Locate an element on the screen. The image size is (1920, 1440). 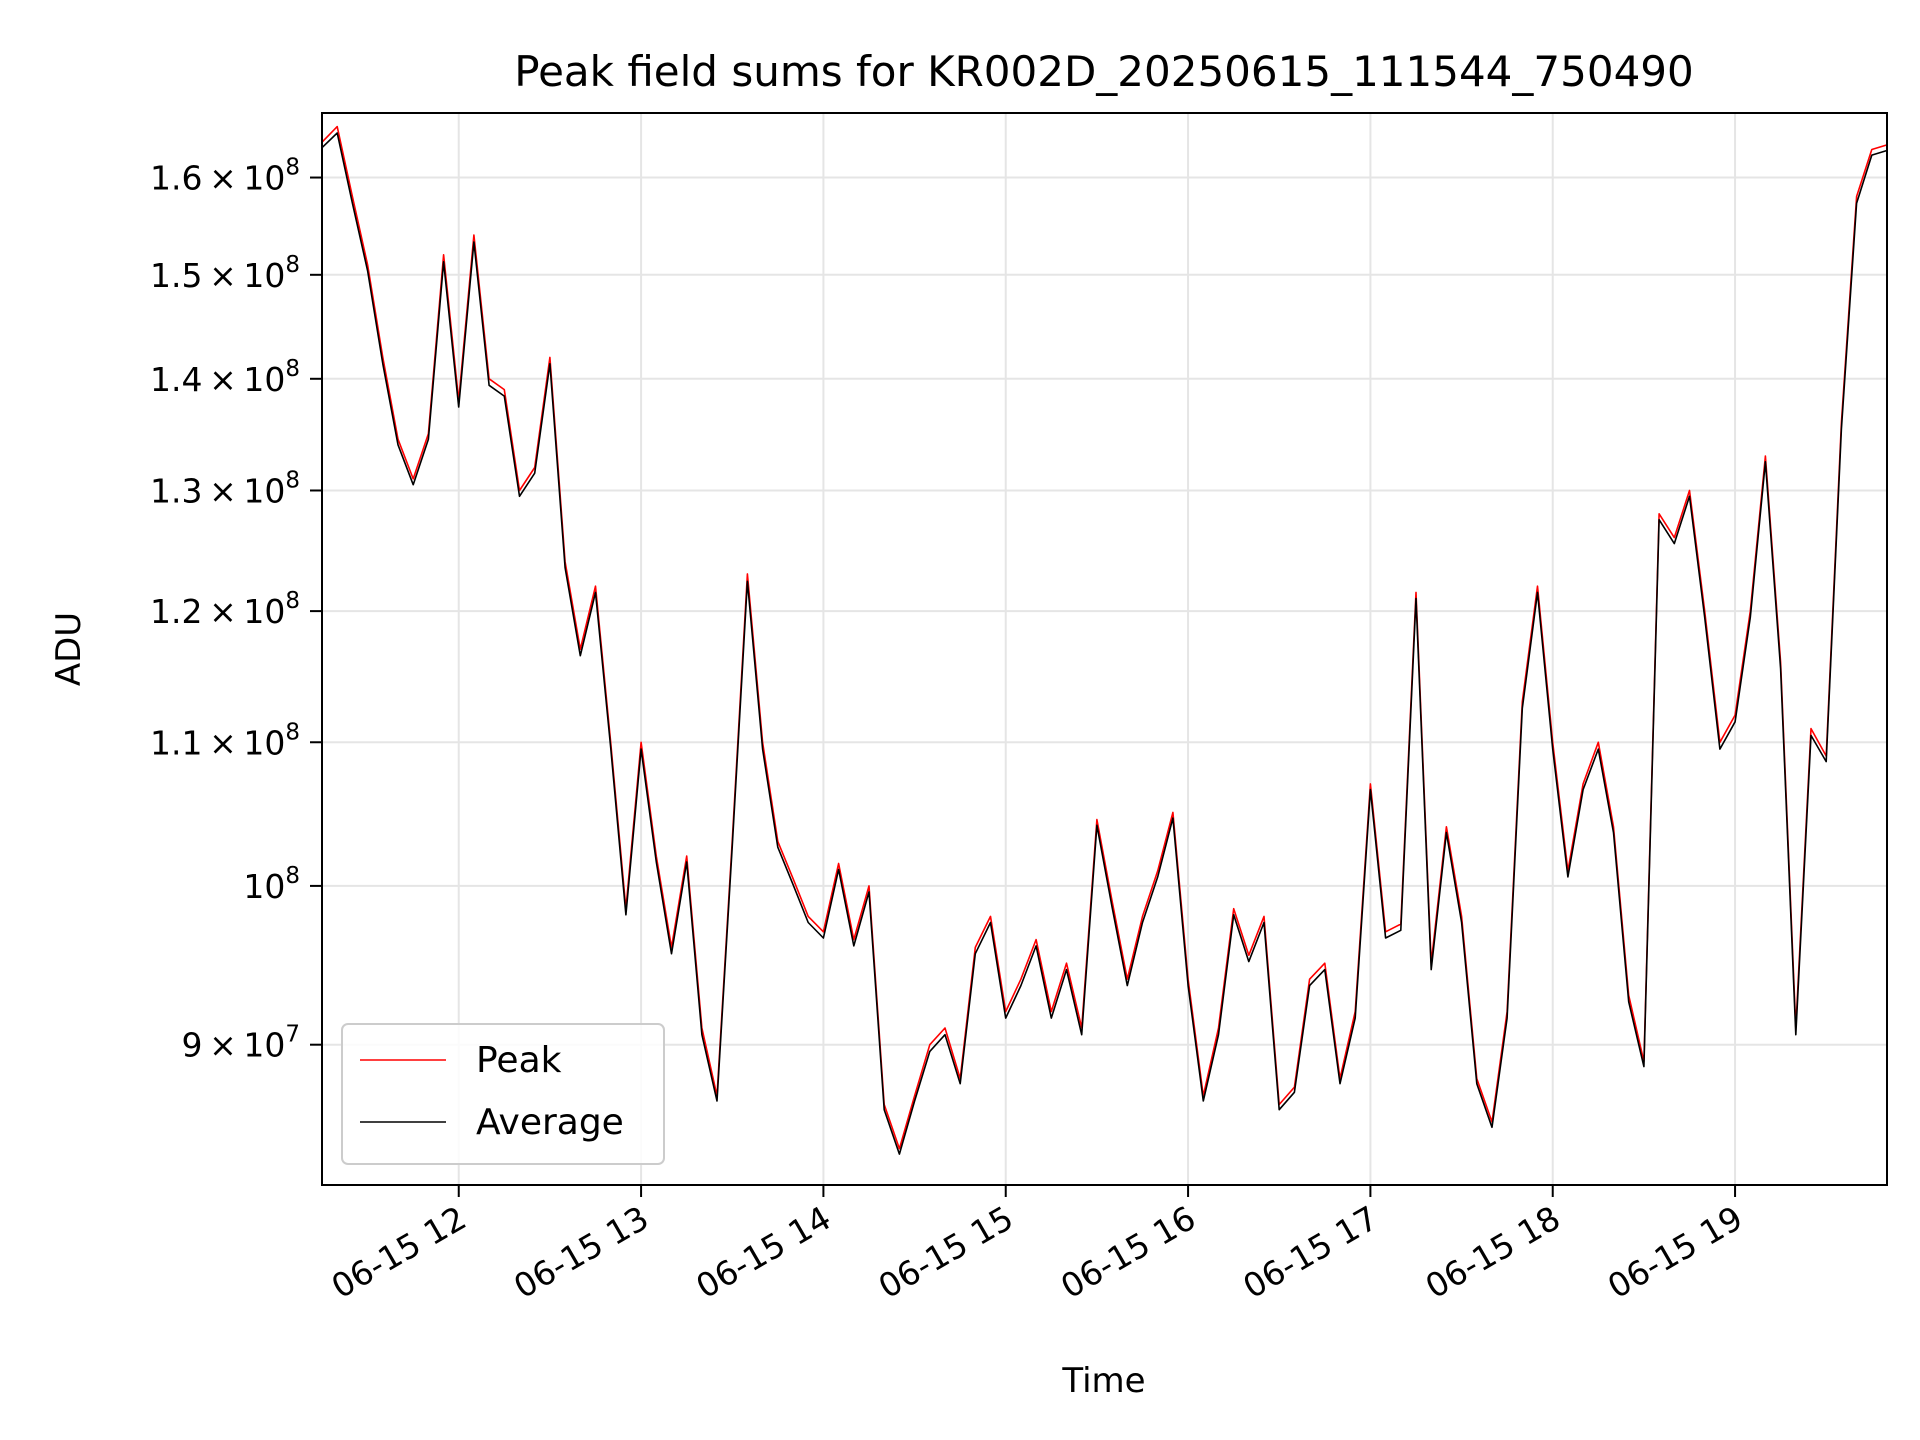
y-tick-base: 10 is located at coordinates (264, 886).